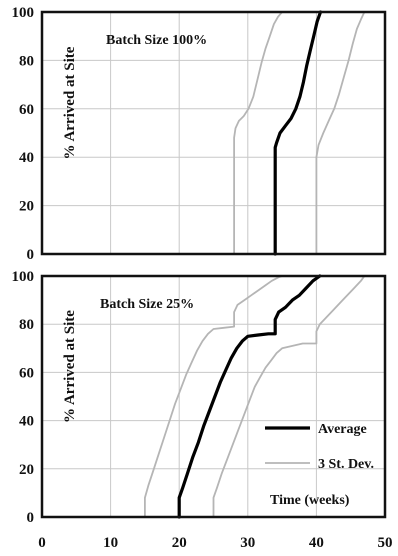  Describe the element at coordinates (346, 464) in the screenshot. I see `legend-label-3-st-dev: 3 St. Dev.` at that location.